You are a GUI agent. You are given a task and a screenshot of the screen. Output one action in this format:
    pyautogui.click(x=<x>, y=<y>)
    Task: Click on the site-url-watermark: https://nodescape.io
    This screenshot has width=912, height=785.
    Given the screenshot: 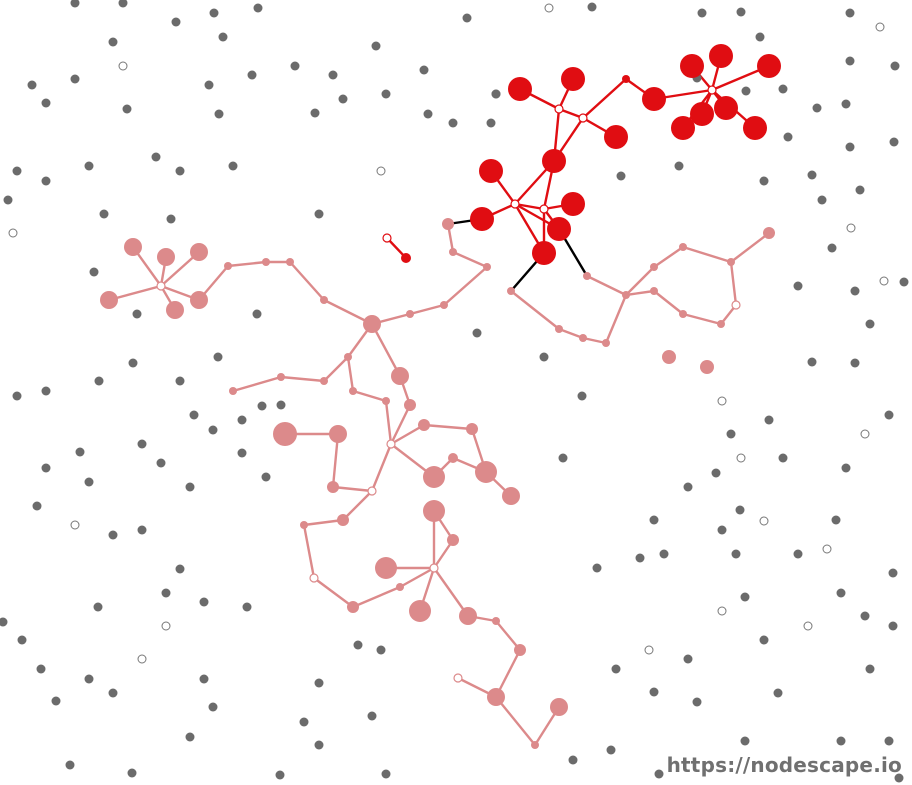 What is the action you would take?
    pyautogui.click(x=784, y=765)
    